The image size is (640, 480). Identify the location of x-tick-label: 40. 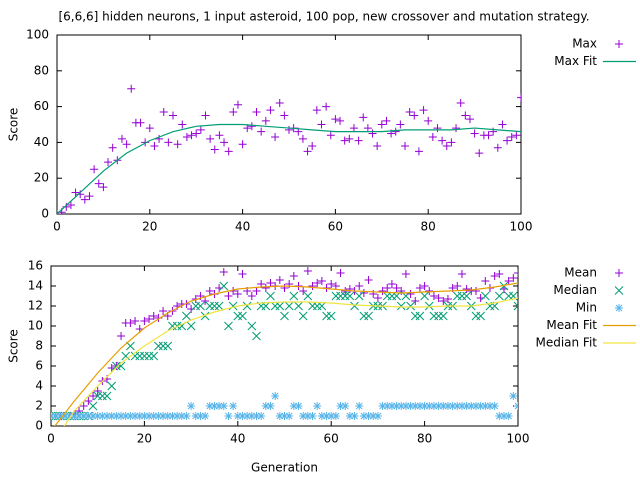
(242, 227).